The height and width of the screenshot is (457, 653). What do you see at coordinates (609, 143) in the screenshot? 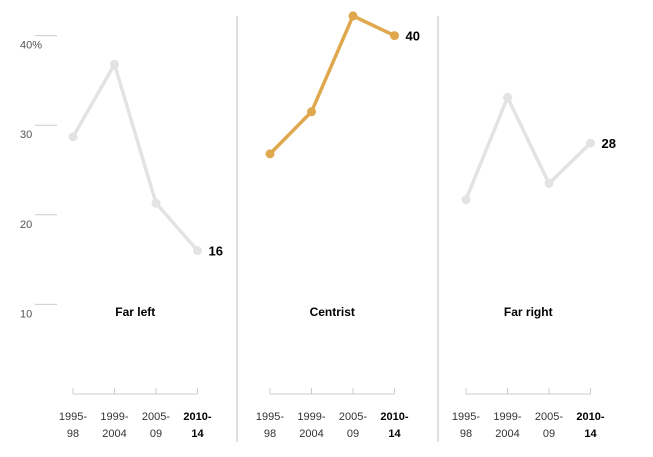
I see `end-value-label: 28` at bounding box center [609, 143].